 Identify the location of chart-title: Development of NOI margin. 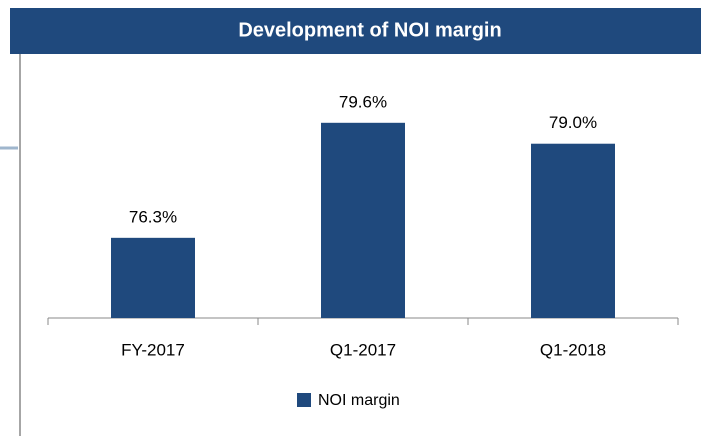
(369, 30).